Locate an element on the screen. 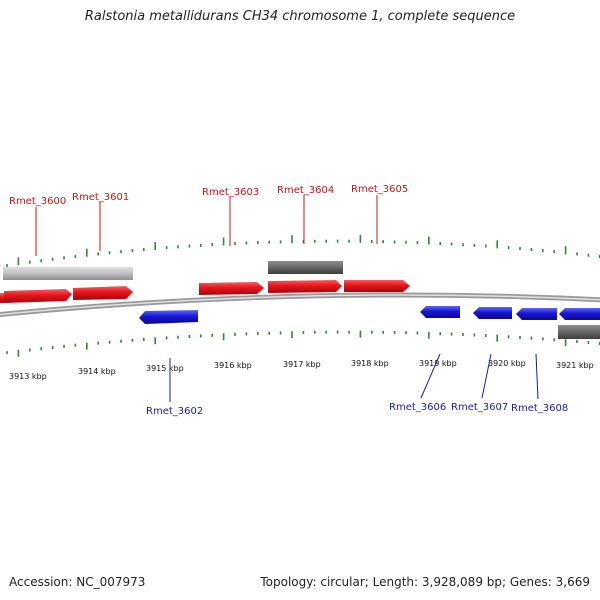  grey-feature-dark-right is located at coordinates (579, 332).